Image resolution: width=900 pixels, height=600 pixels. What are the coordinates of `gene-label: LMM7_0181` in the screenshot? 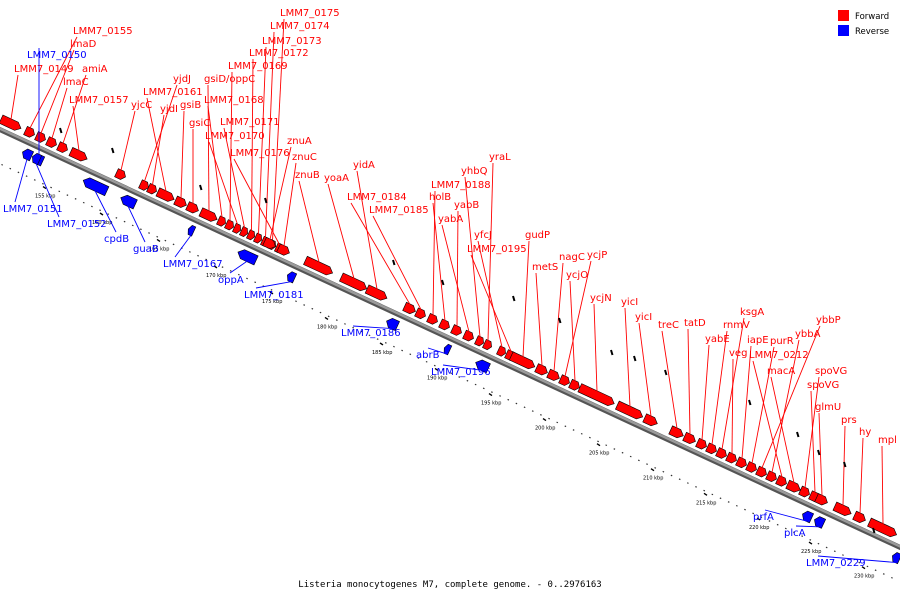 It's located at (274, 295).